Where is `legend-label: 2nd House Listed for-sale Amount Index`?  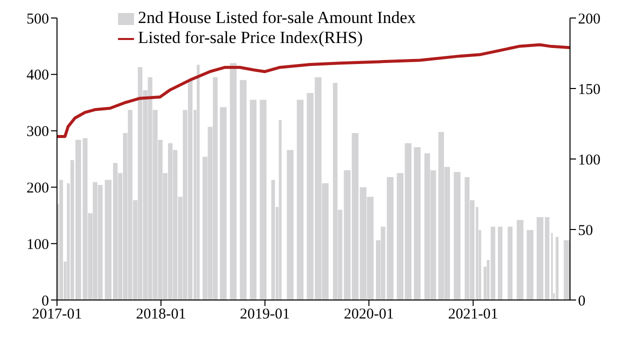 legend-label: 2nd House Listed for-sale Amount Index is located at coordinates (277, 17).